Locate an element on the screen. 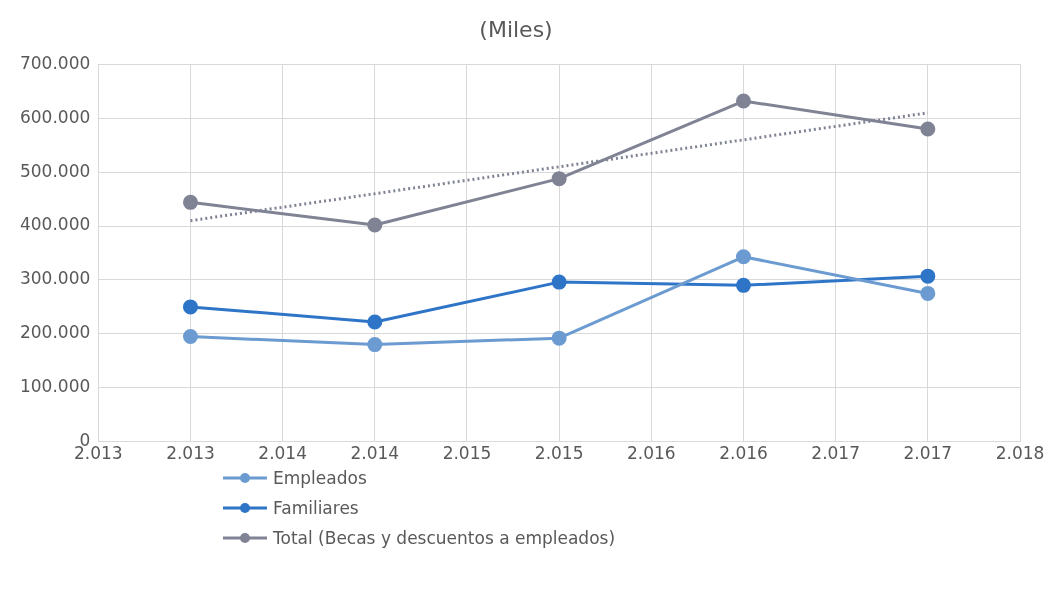 The height and width of the screenshot is (616, 1058). y-tick-label: 600.000 is located at coordinates (55, 116).